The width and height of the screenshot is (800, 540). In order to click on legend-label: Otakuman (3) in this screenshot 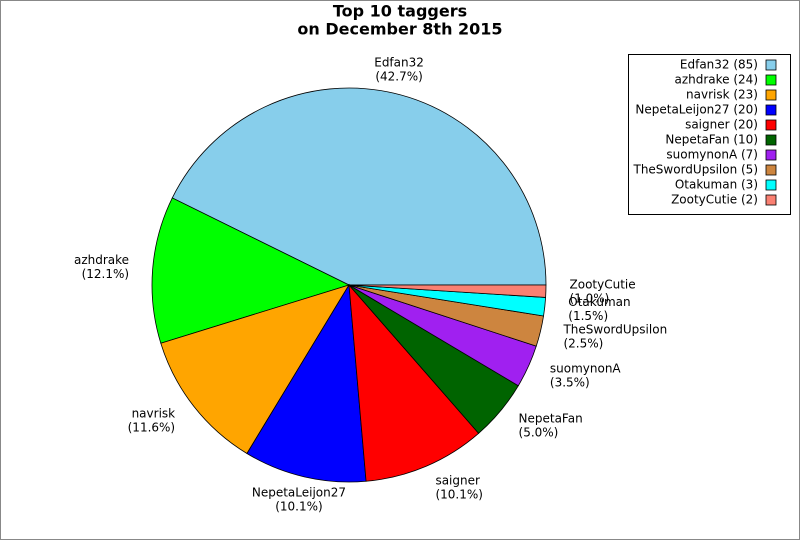, I will do `click(716, 185)`.